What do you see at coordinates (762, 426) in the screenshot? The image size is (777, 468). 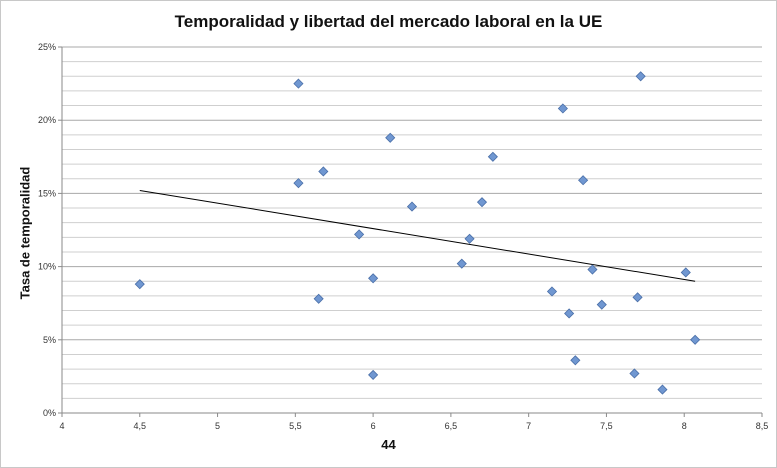 I see `x-tick-label: 8,5` at bounding box center [762, 426].